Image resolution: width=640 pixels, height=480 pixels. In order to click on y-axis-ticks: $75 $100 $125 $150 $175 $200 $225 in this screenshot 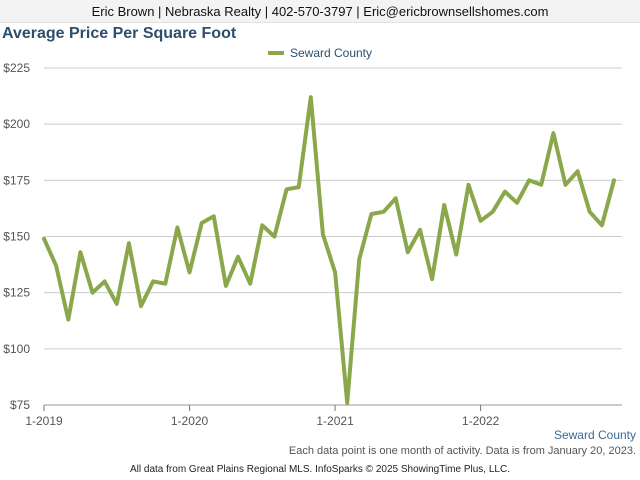, I will do `click(16, 236)`.